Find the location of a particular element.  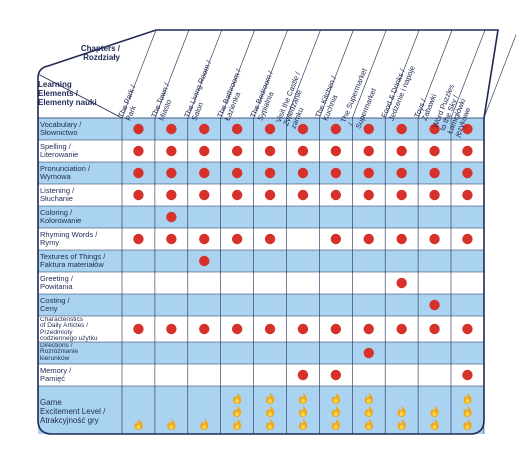

row-label: Coloring / Kolorowanie is located at coordinates (61, 217).